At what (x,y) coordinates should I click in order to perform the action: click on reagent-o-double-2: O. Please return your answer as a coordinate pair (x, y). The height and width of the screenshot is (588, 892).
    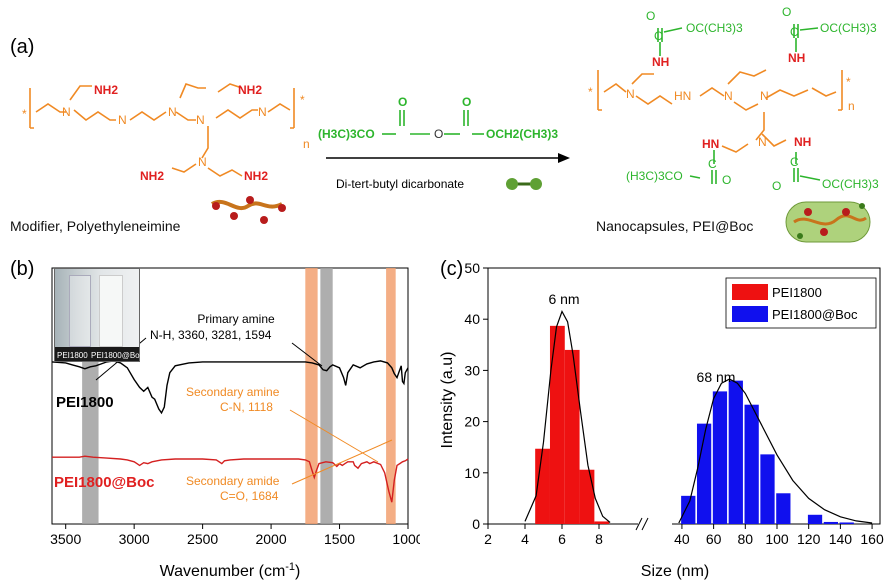
    Looking at the image, I should click on (466, 102).